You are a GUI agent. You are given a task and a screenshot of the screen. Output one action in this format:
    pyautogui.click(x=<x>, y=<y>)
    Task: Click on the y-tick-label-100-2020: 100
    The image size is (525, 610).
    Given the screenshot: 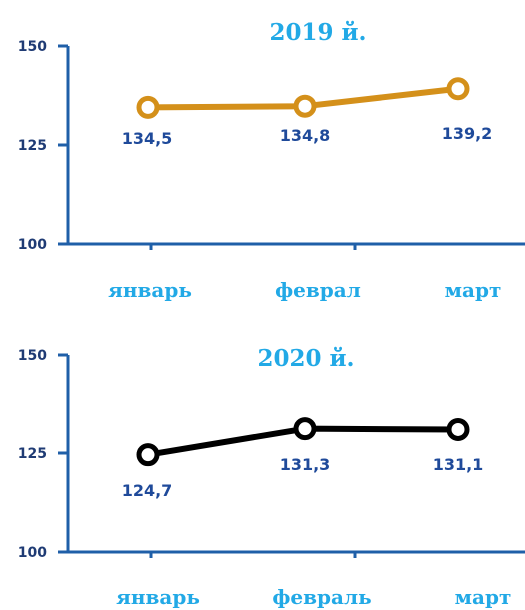 What is the action you would take?
    pyautogui.click(x=32, y=553)
    